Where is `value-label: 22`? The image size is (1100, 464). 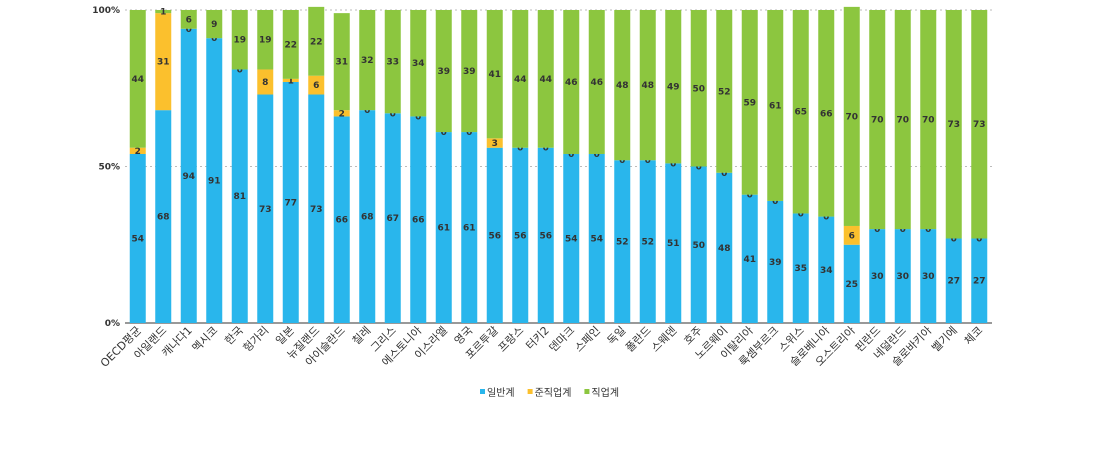
value-label: 22 is located at coordinates (316, 42).